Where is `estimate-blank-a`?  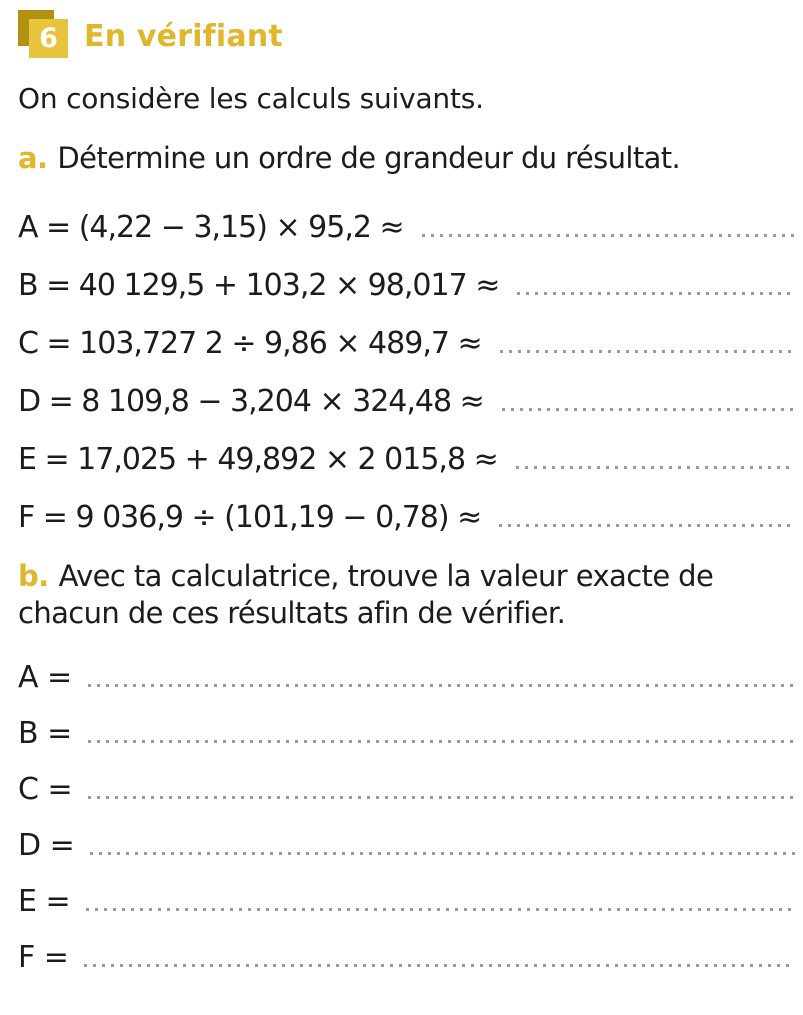 estimate-blank-a is located at coordinates (608, 235).